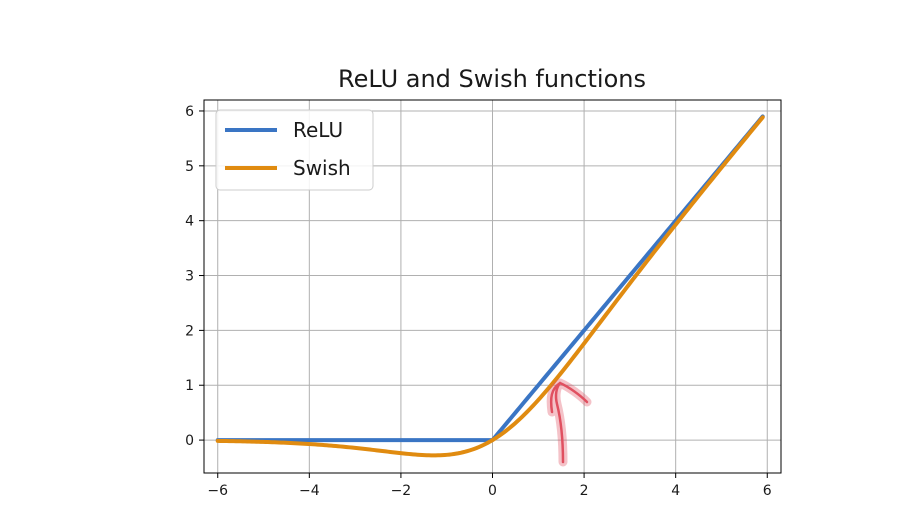  What do you see at coordinates (584, 491) in the screenshot?
I see `x-tick-label: 2` at bounding box center [584, 491].